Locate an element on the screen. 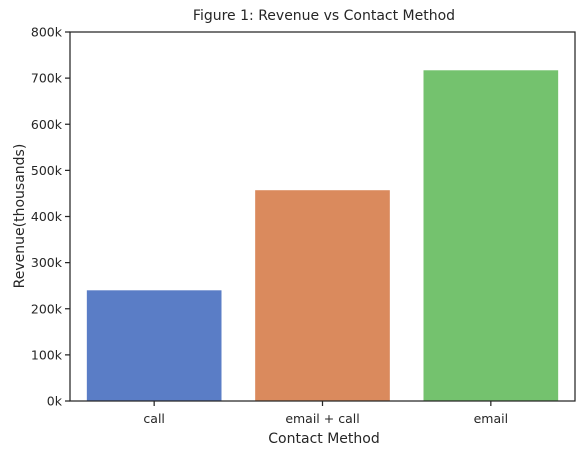 Image resolution: width=583 pixels, height=457 pixels. y-axis-ticks: 0k 100k 200k 300k 400k 500k 600k 700k 800k is located at coordinates (50, 217).